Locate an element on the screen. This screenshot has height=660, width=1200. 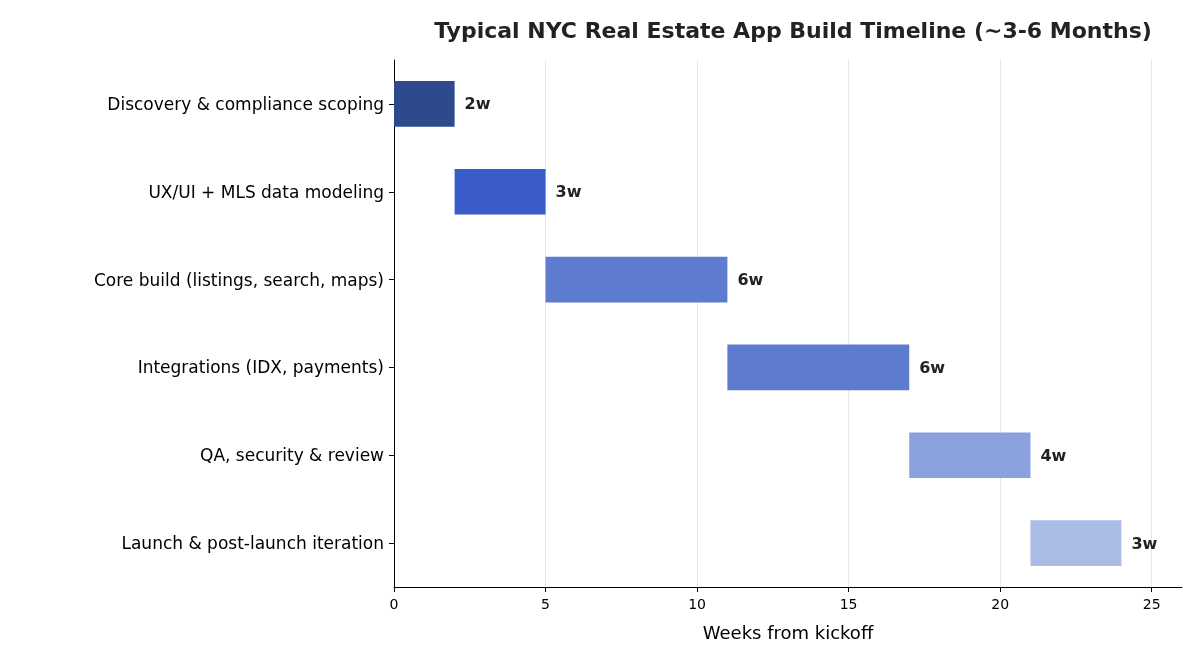
data-label: 4w is located at coordinates (1053, 455).